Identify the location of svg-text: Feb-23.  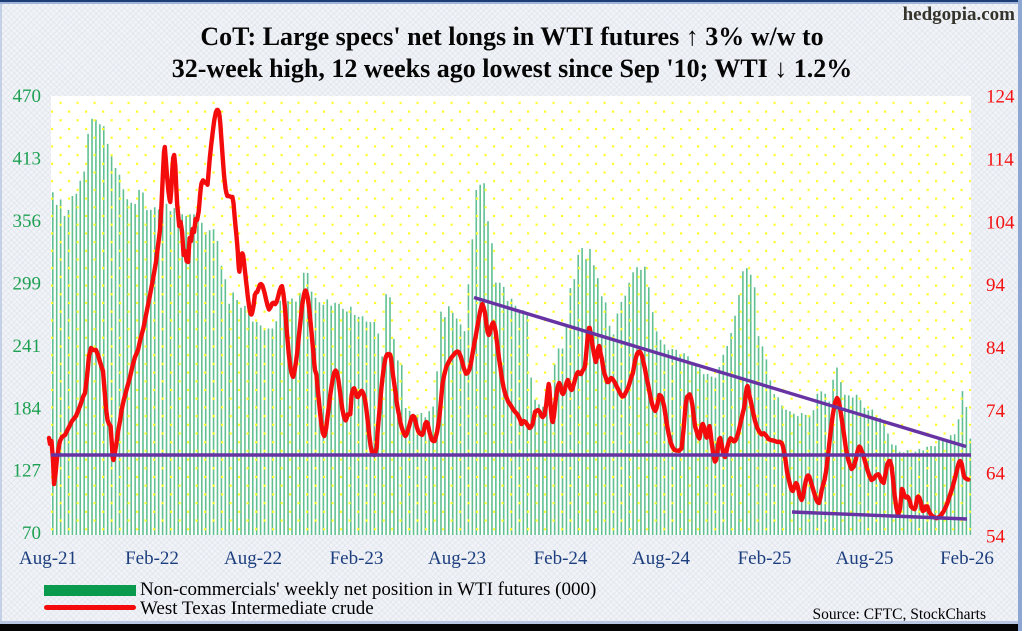
(357, 558).